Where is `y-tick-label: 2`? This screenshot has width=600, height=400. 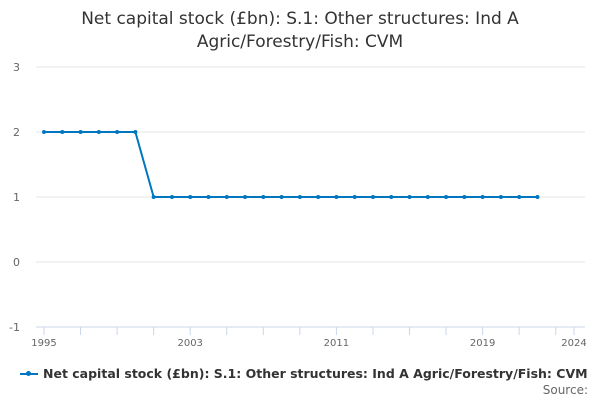
y-tick-label: 2 is located at coordinates (16, 132).